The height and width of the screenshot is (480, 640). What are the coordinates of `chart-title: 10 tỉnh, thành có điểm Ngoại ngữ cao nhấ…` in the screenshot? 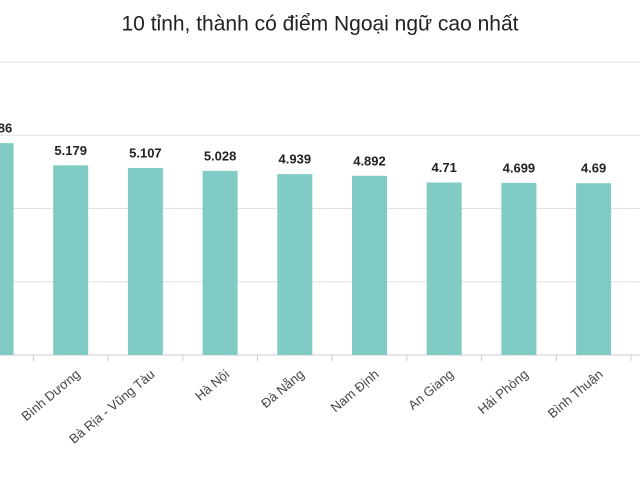 It's located at (320, 24).